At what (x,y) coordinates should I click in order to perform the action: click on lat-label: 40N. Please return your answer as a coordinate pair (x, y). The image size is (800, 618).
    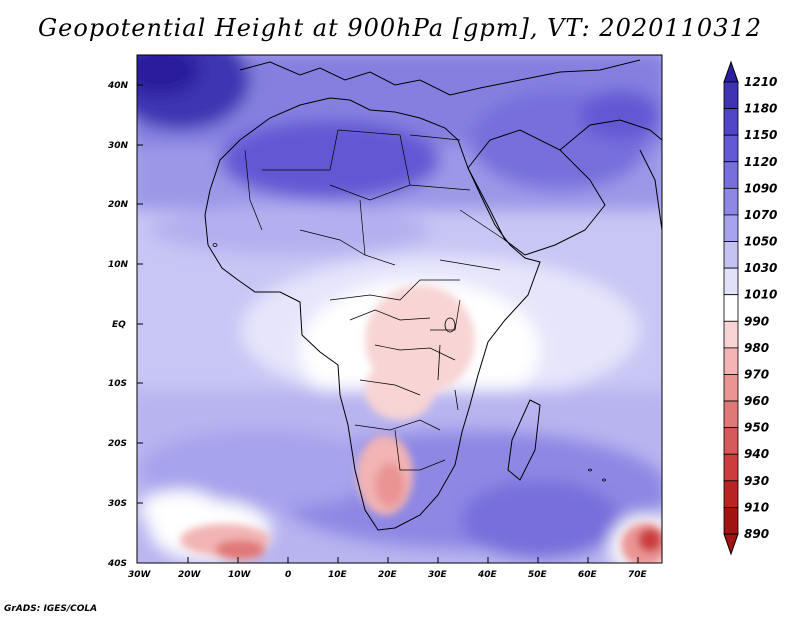
    Looking at the image, I should click on (118, 86).